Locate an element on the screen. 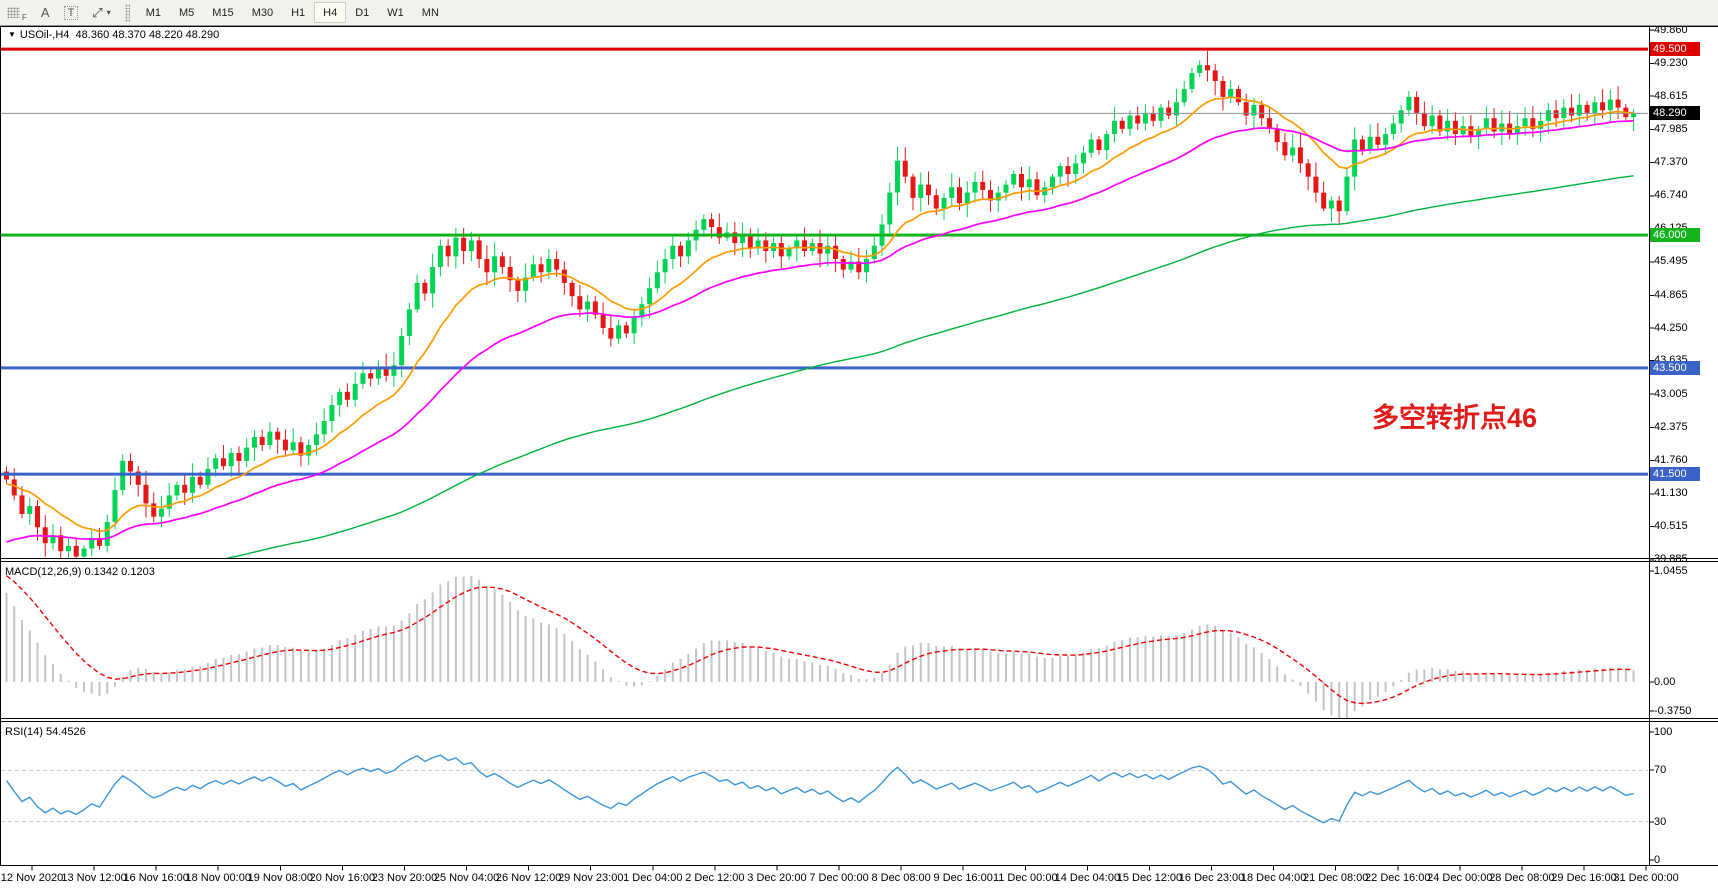 This screenshot has width=1718, height=890. price-tag-46.000: 46.000 is located at coordinates (1675, 235).